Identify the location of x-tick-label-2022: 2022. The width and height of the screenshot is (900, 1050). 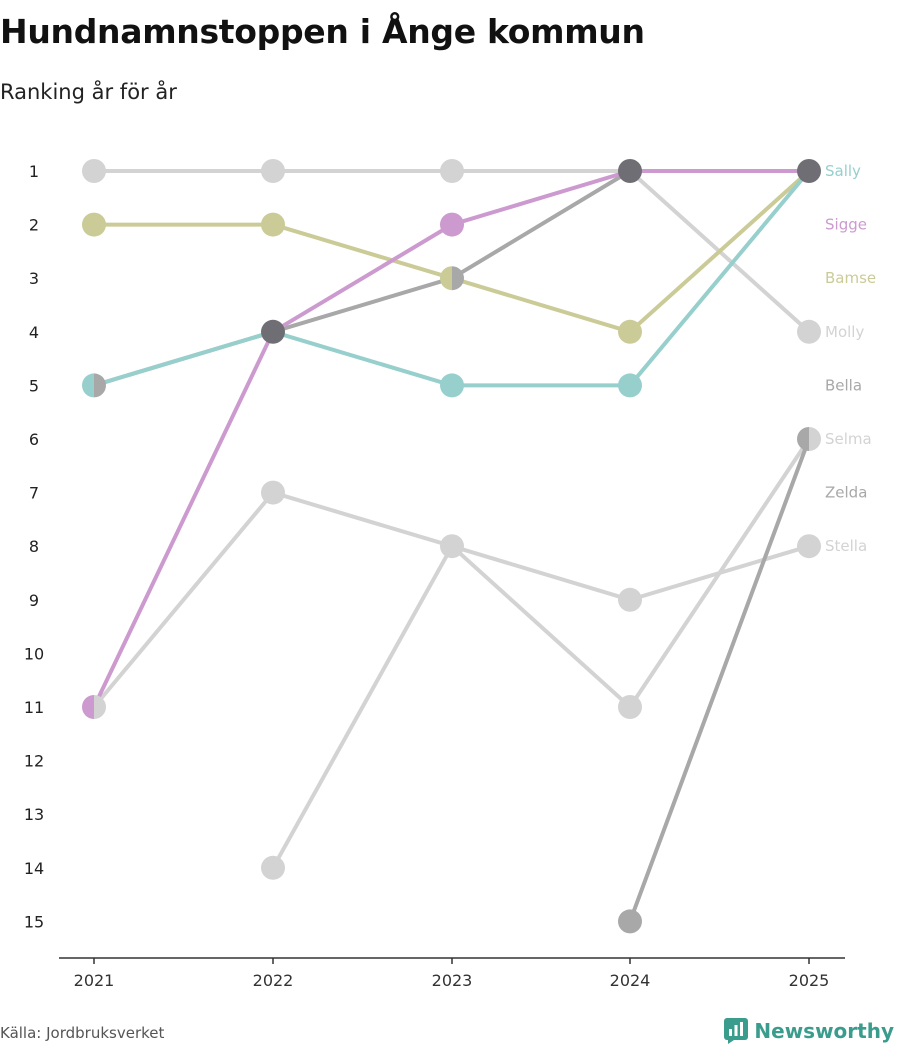
(273, 980).